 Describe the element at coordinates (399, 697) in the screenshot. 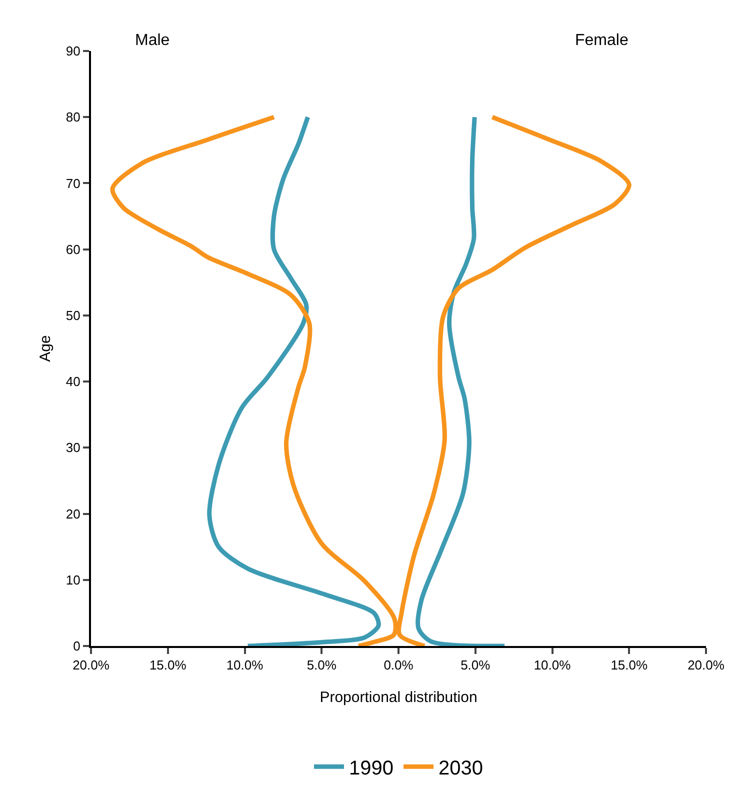

I see `x-axis-title: Proportional distribution` at that location.